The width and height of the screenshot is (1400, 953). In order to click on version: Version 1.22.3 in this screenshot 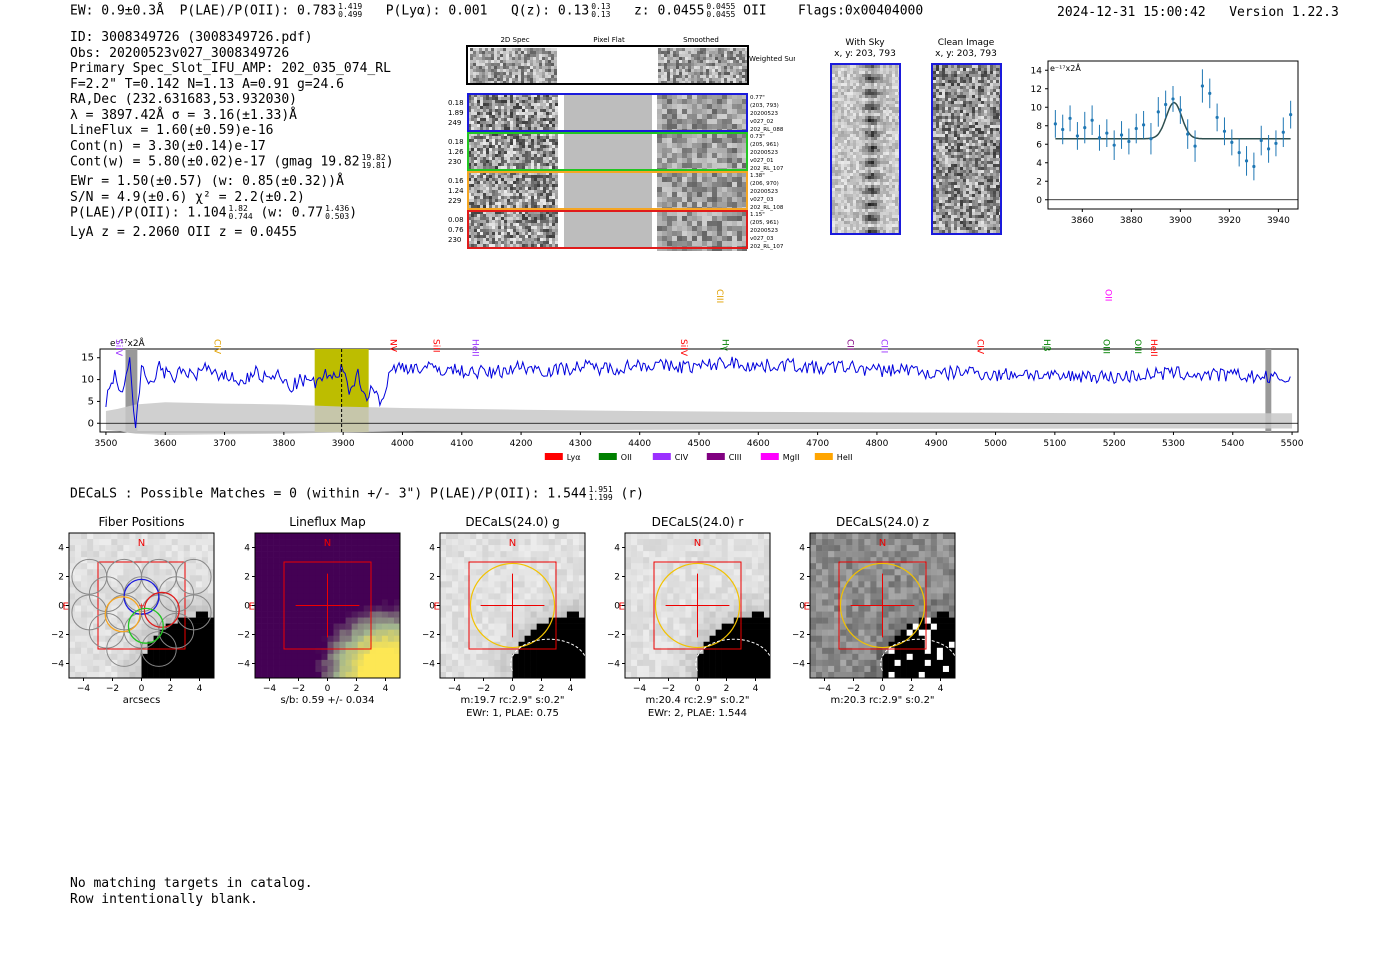, I will do `click(1284, 12)`.